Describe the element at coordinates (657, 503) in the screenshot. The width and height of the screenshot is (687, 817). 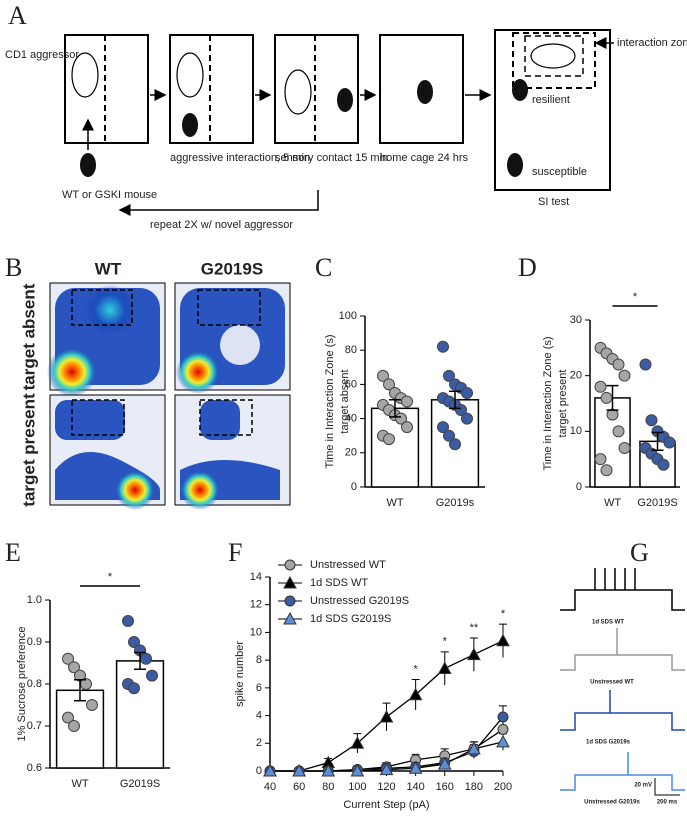
I see `x-tick-label: G2019S` at that location.